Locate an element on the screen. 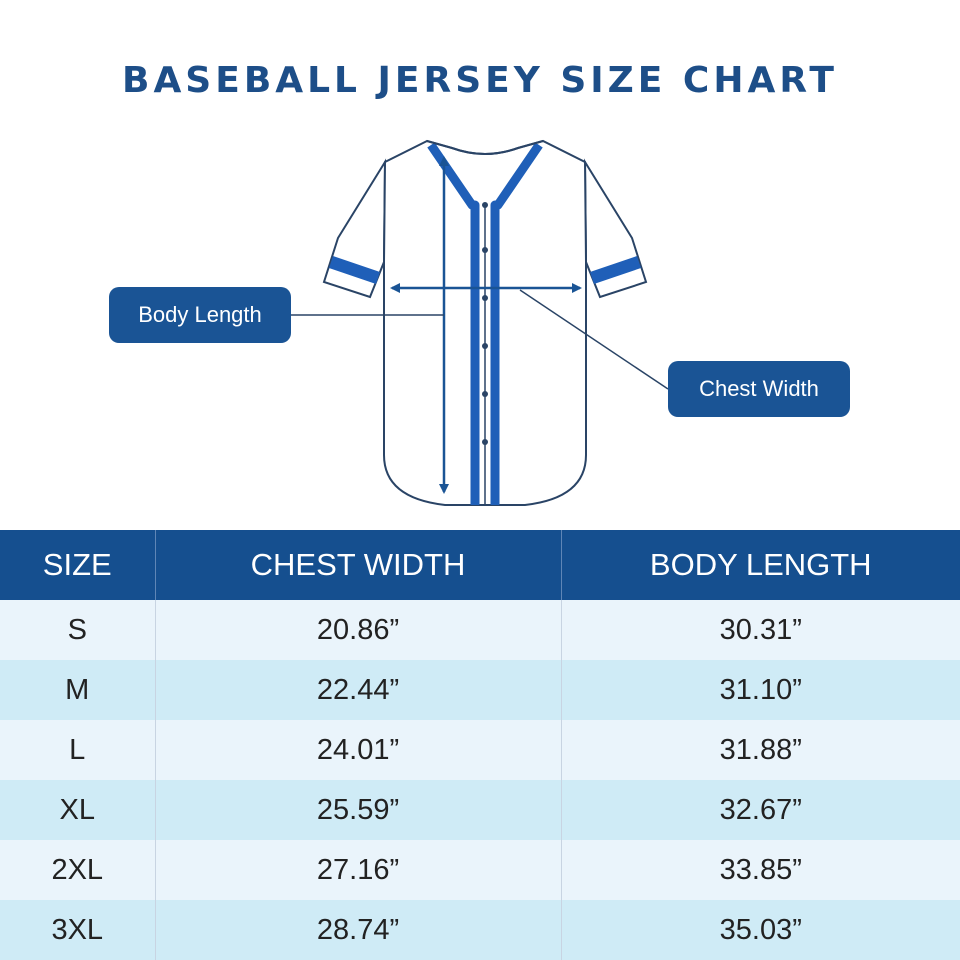 The width and height of the screenshot is (960, 960). header-size: SIZE is located at coordinates (78, 565).